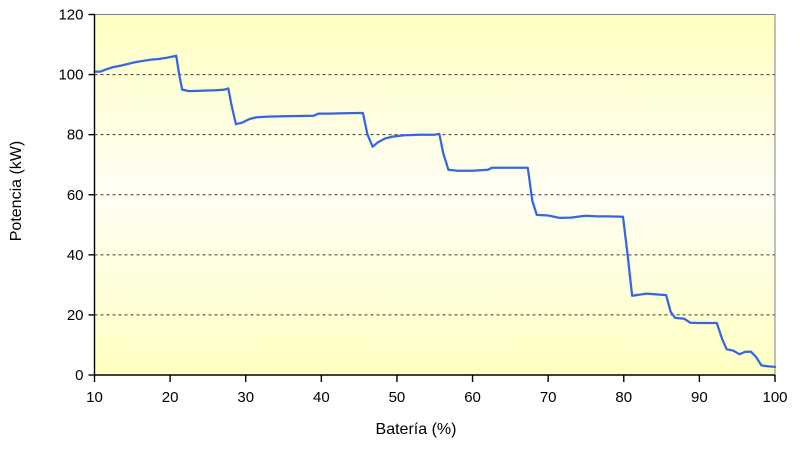 The width and height of the screenshot is (800, 450). I want to click on y-tick-label: 0, so click(79, 375).